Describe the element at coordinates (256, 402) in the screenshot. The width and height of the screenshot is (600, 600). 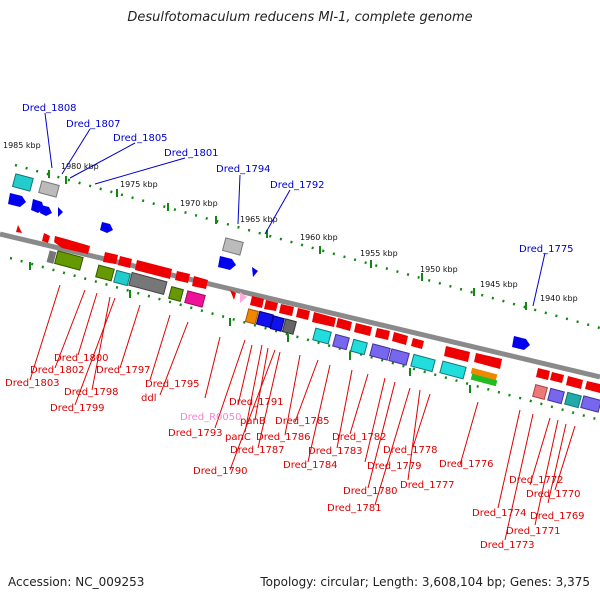
I see `gene-label: Dred_1791` at that location.